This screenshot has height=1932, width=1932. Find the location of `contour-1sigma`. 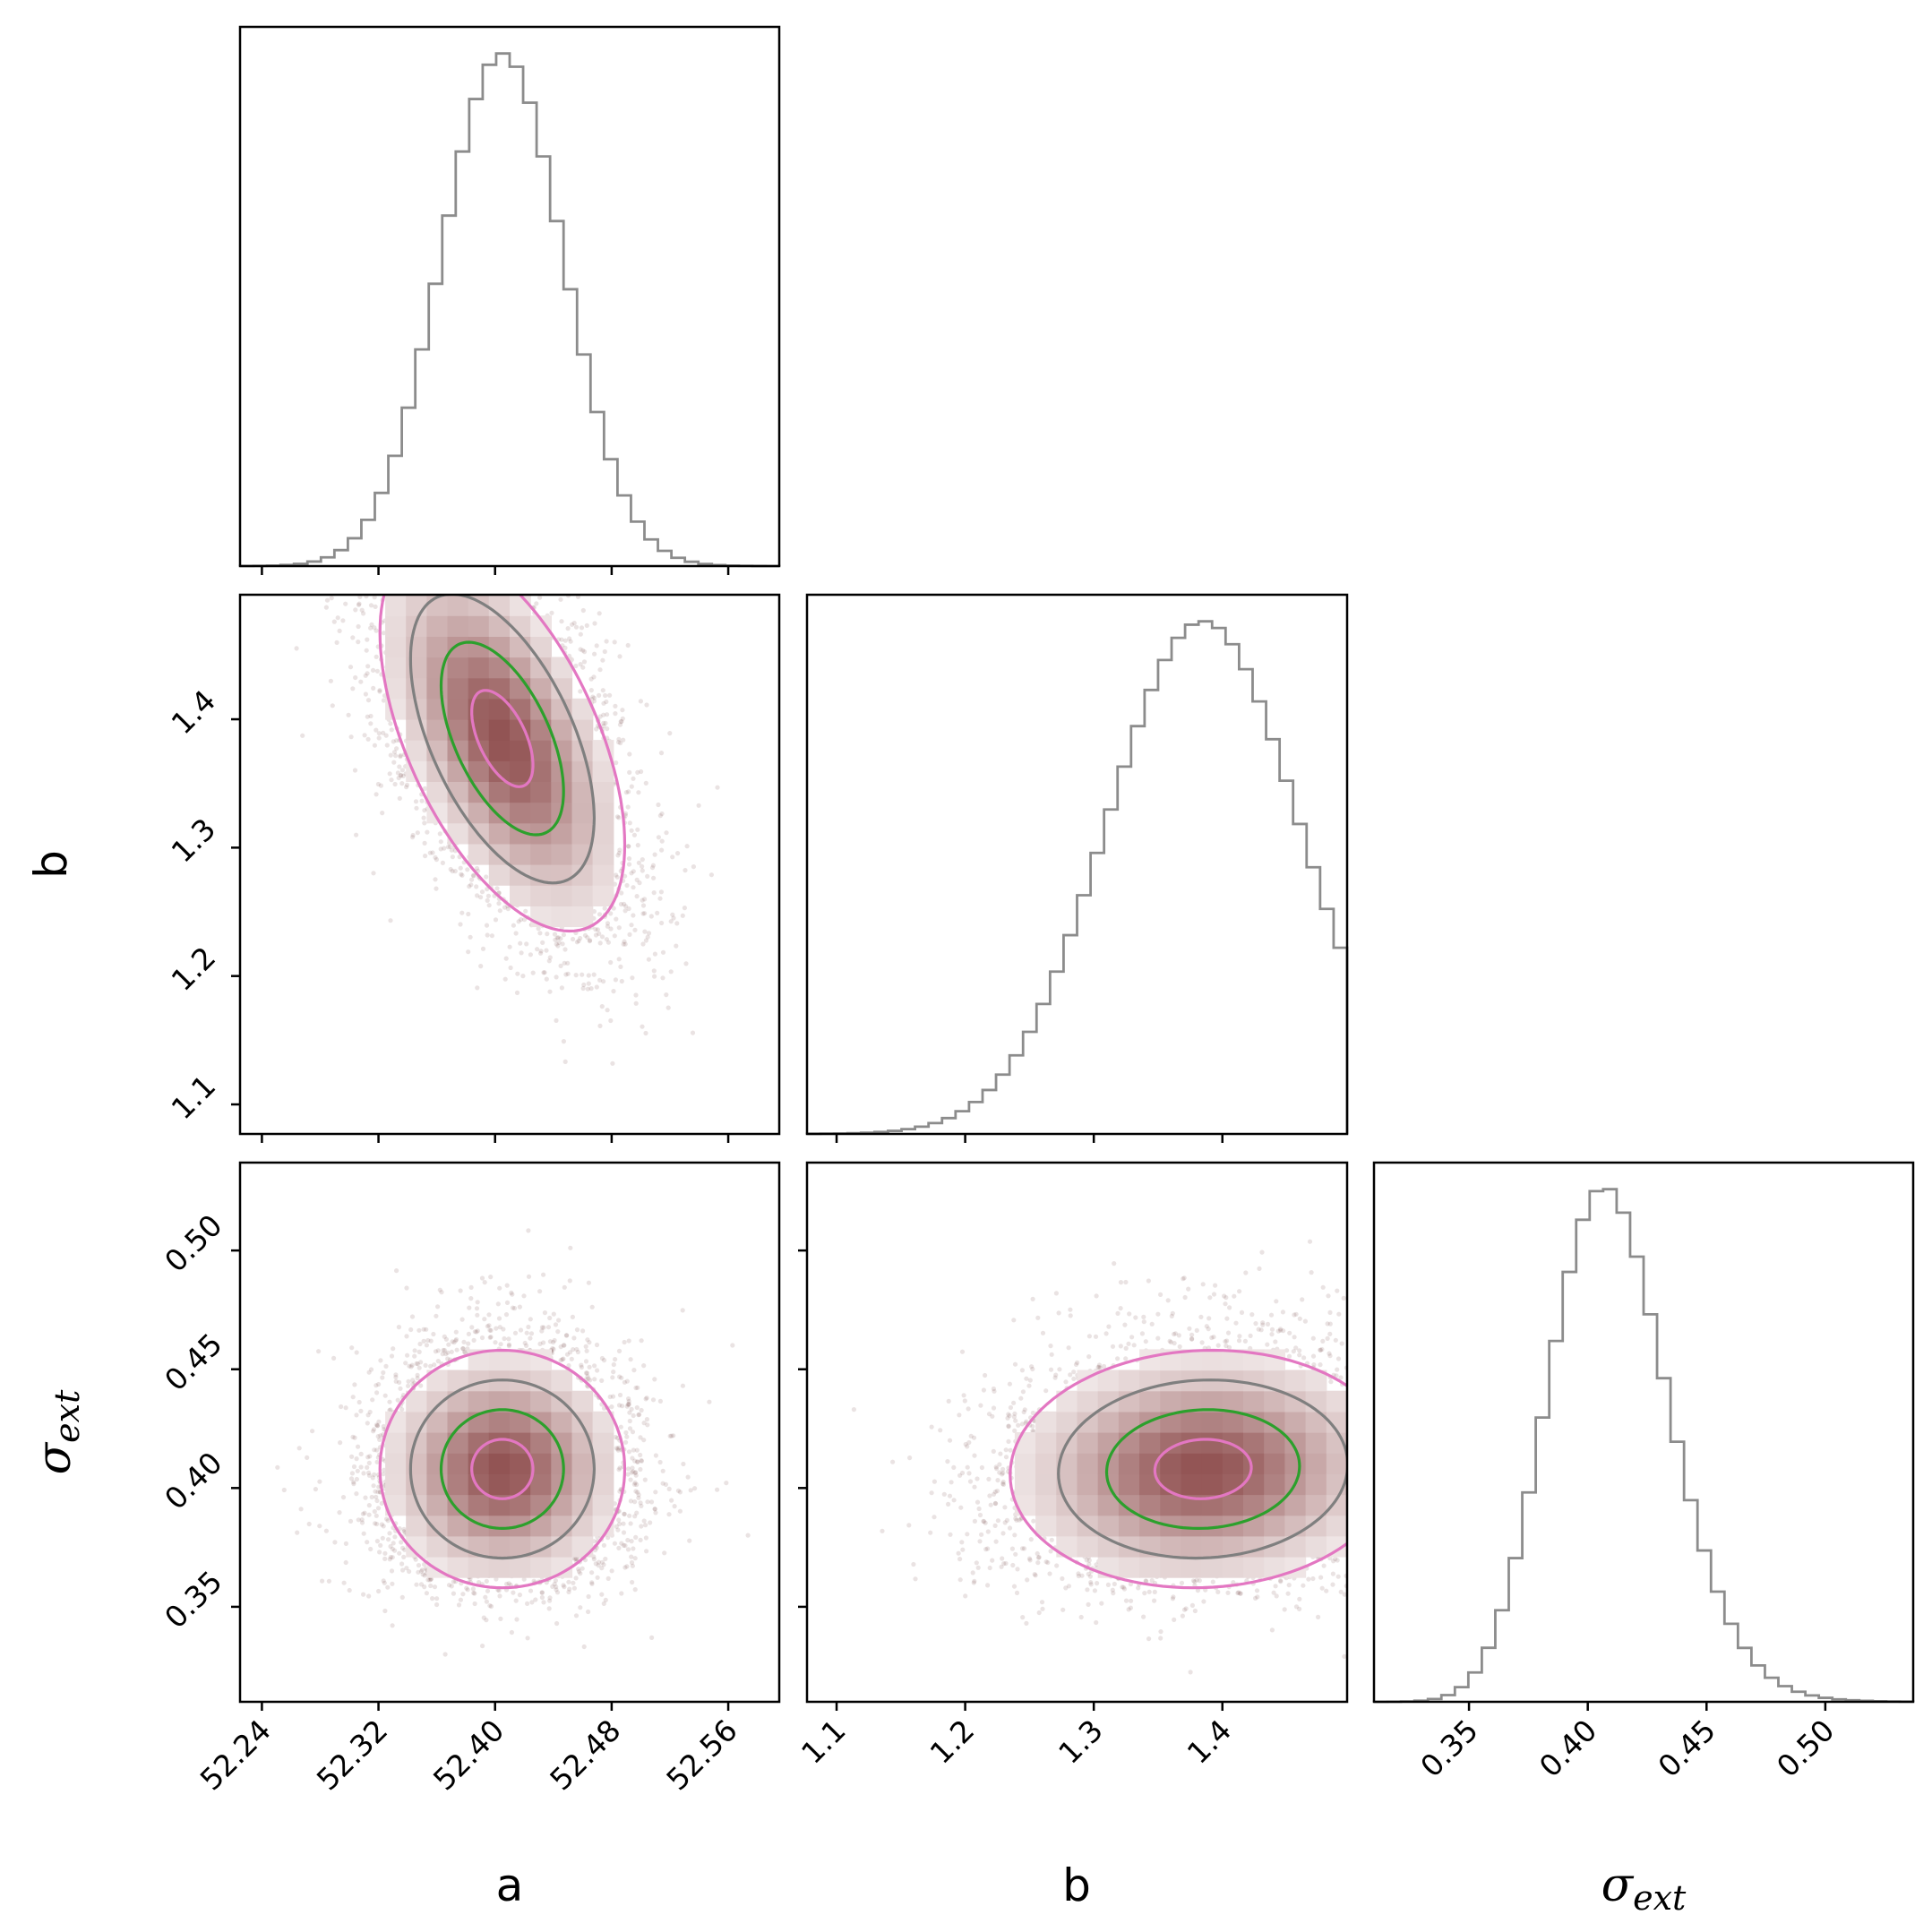

contour-1sigma is located at coordinates (1202, 1469).